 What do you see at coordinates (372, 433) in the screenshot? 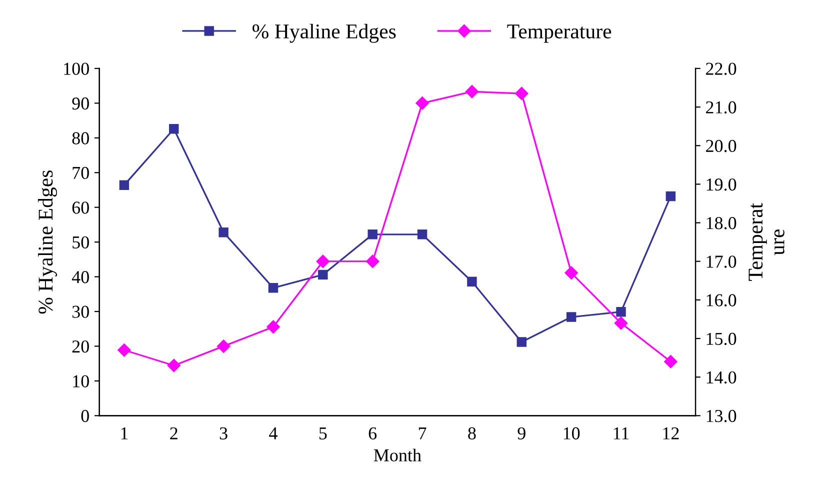
I see `x-tick-label: 6` at bounding box center [372, 433].